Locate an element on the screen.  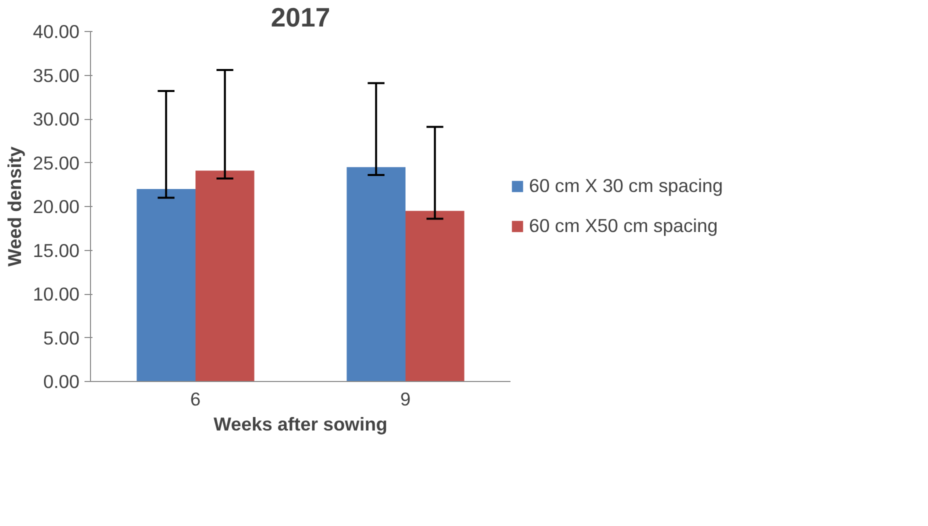
y-tick-label: 35.00 is located at coordinates (56, 75).